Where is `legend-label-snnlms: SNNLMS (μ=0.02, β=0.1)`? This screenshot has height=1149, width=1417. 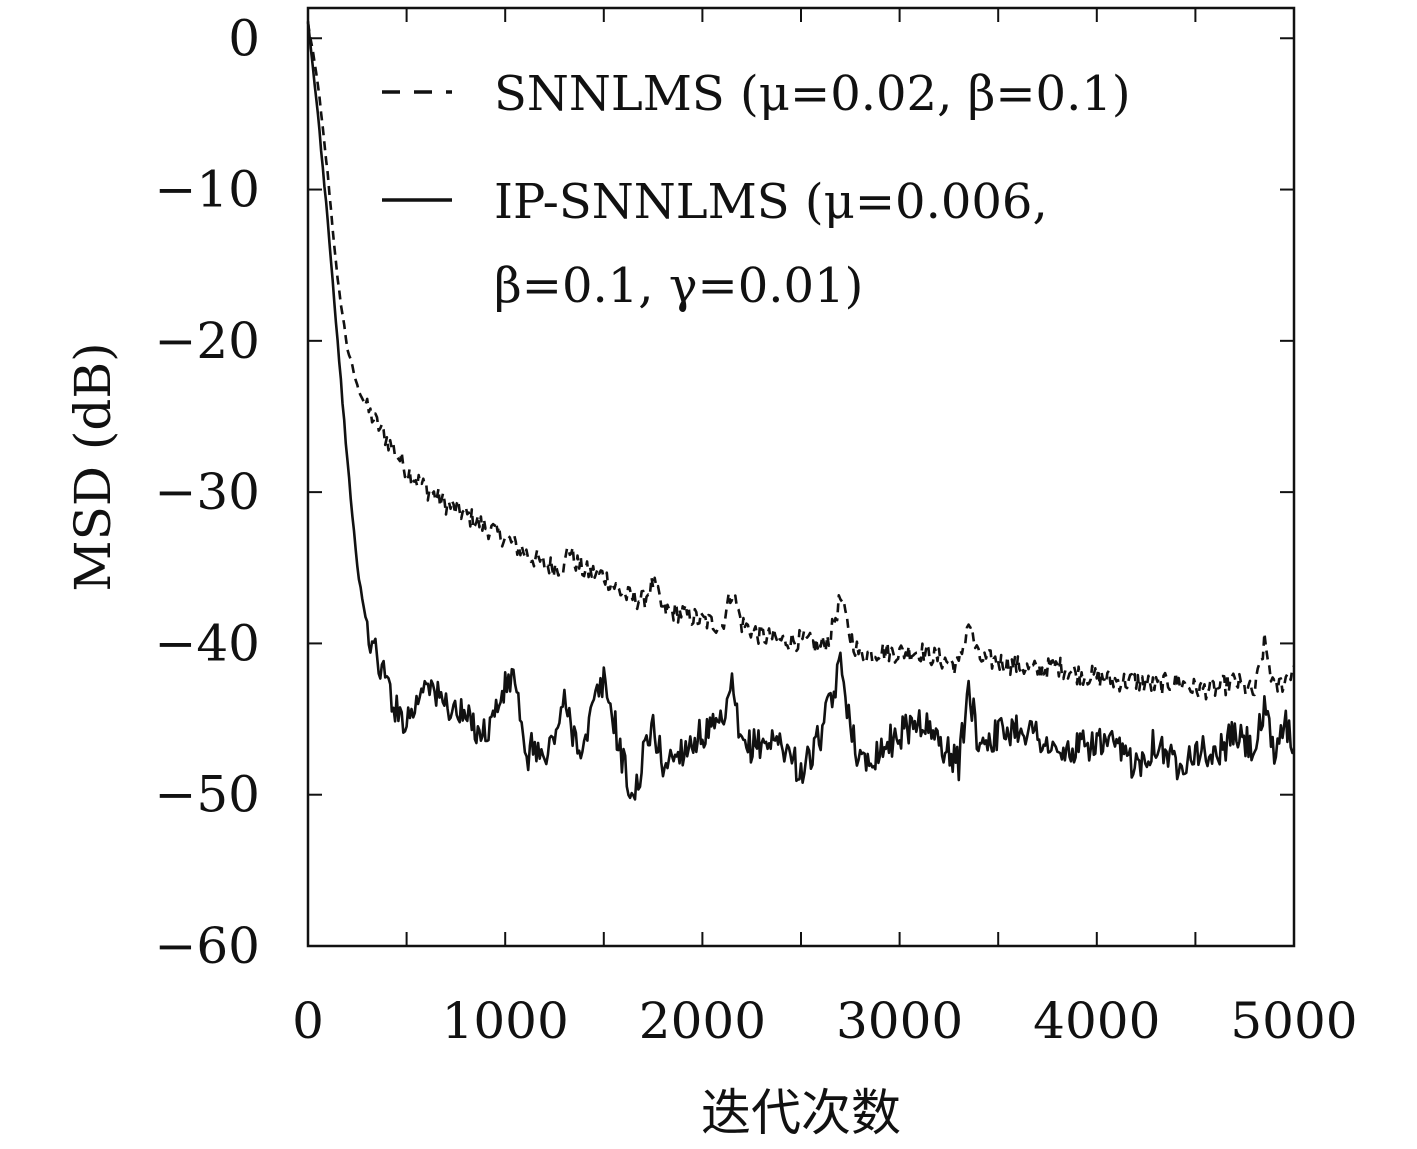
legend-label-snnlms: SNNLMS (μ=0.02, β=0.1) is located at coordinates (812, 94).